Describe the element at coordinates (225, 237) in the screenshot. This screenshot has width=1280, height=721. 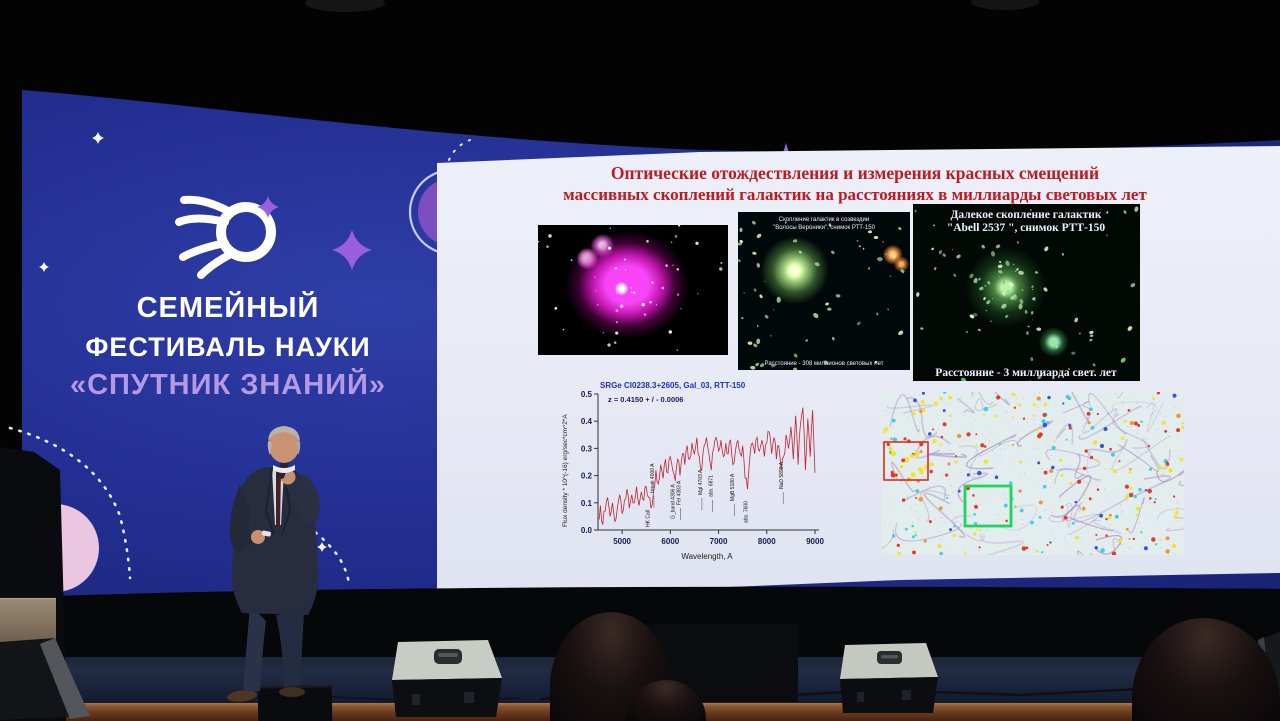
I see `sputnik-logo-icon` at that location.